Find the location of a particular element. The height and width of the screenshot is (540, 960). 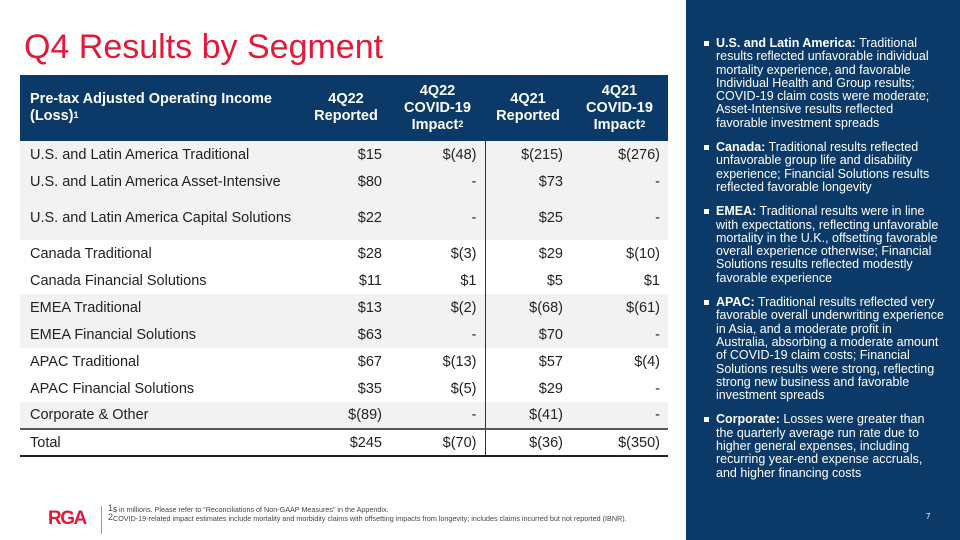

cell-value: $(68) is located at coordinates (528, 307).